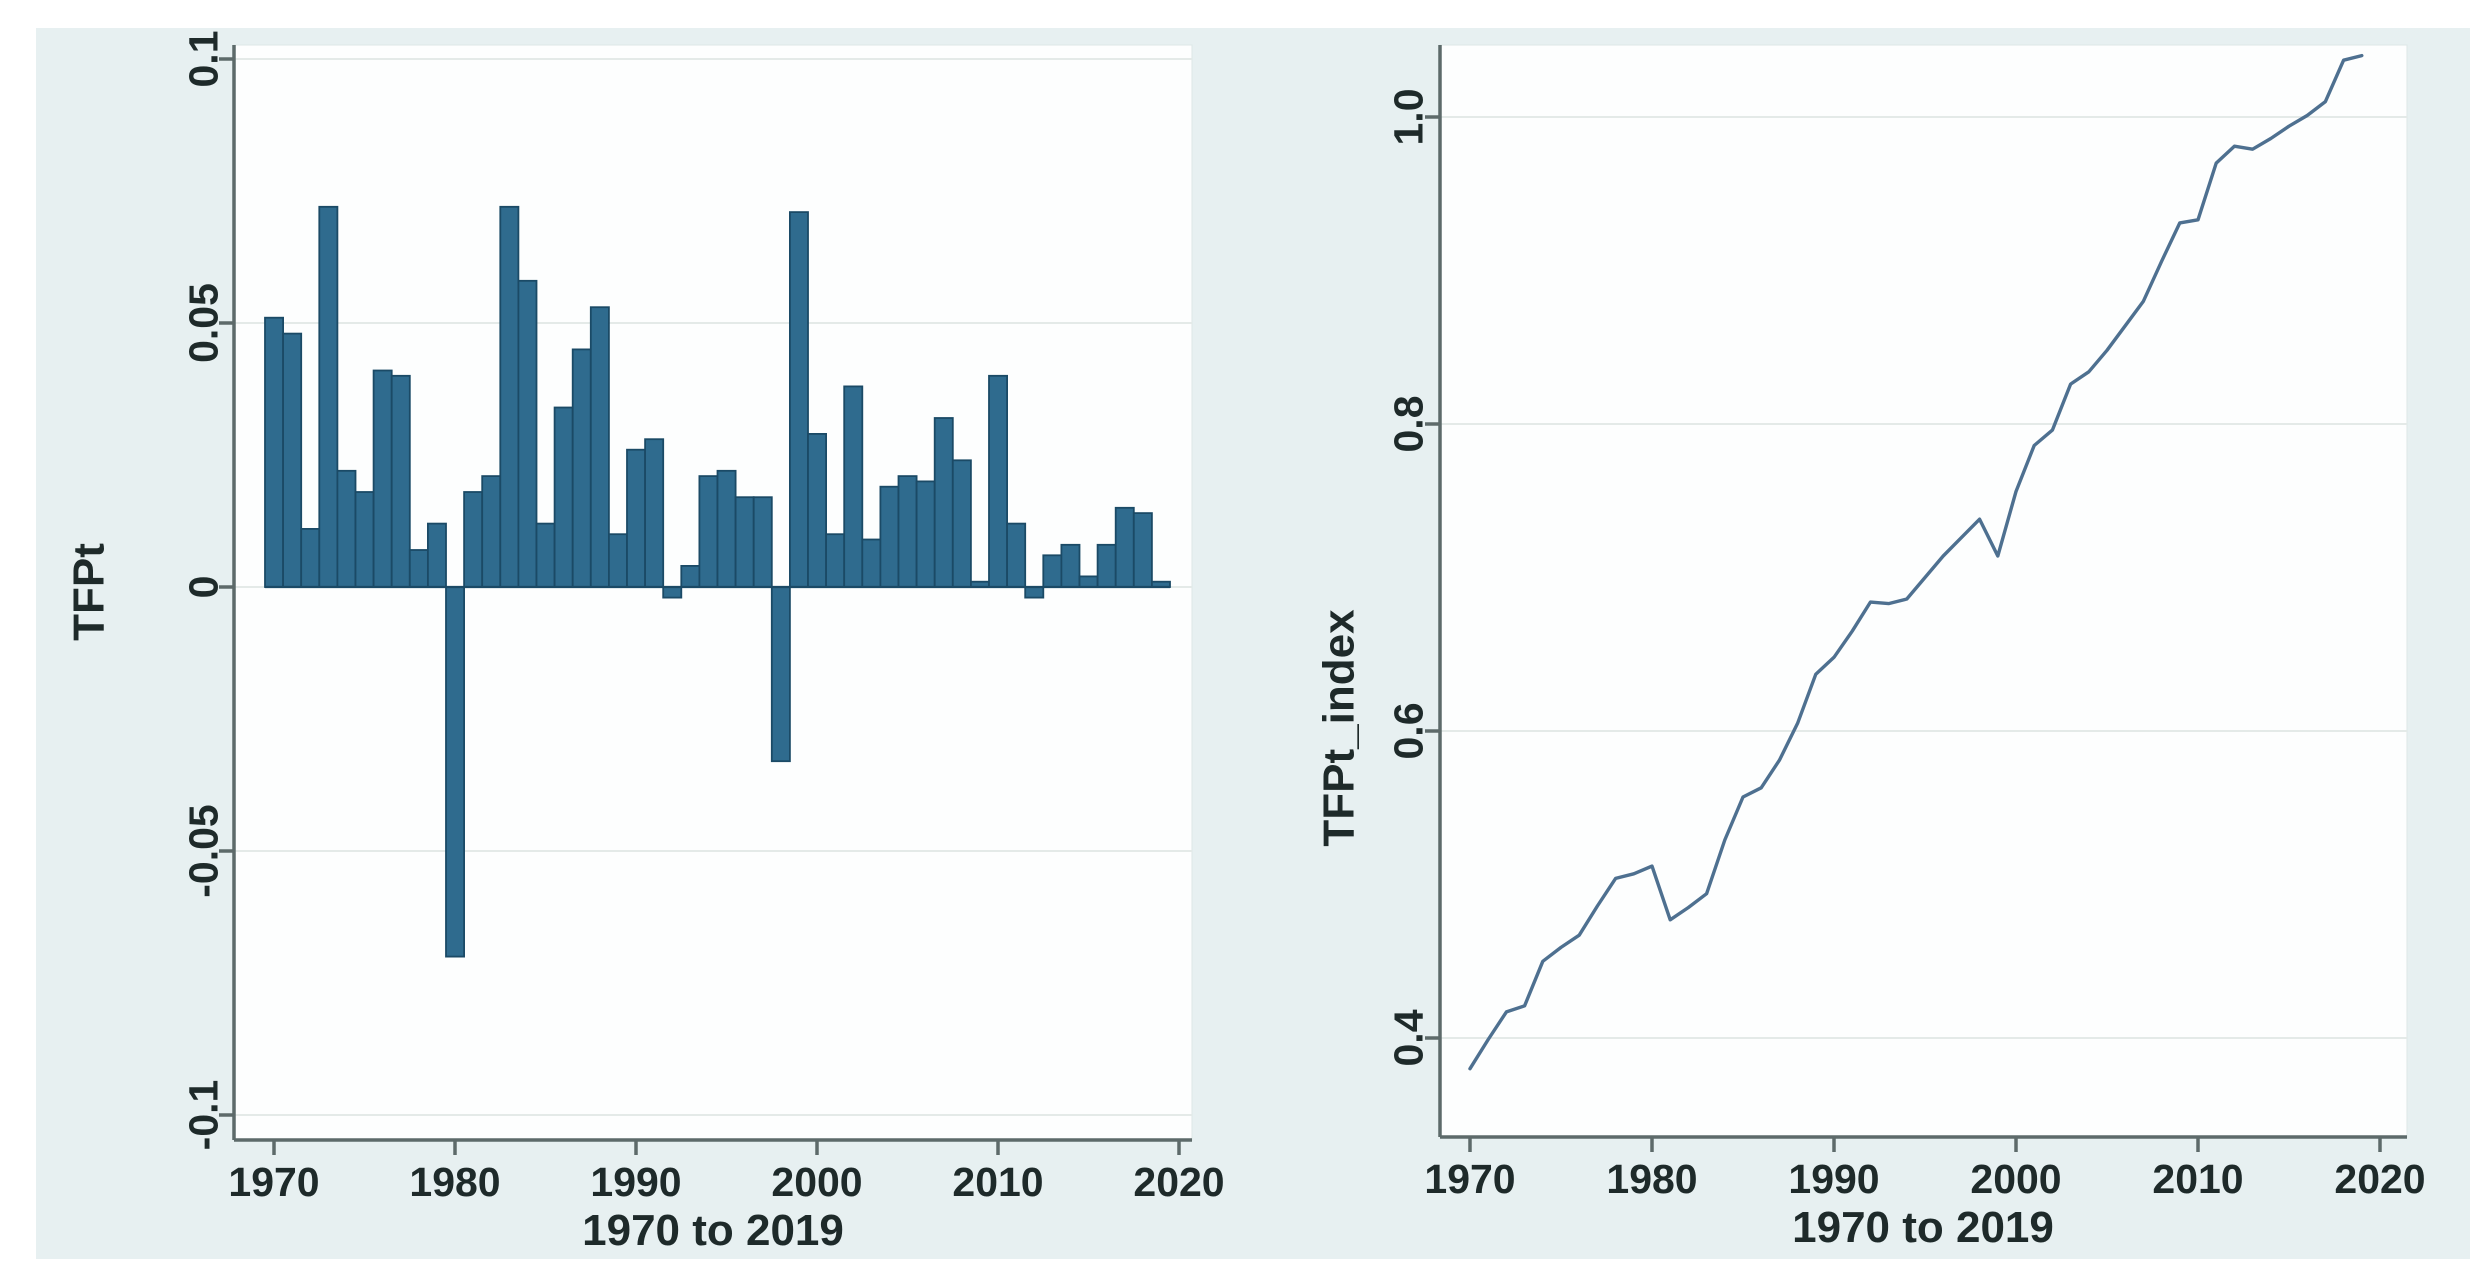 This screenshot has width=2490, height=1267. What do you see at coordinates (545, 555) in the screenshot?
I see `bar-1985` at bounding box center [545, 555].